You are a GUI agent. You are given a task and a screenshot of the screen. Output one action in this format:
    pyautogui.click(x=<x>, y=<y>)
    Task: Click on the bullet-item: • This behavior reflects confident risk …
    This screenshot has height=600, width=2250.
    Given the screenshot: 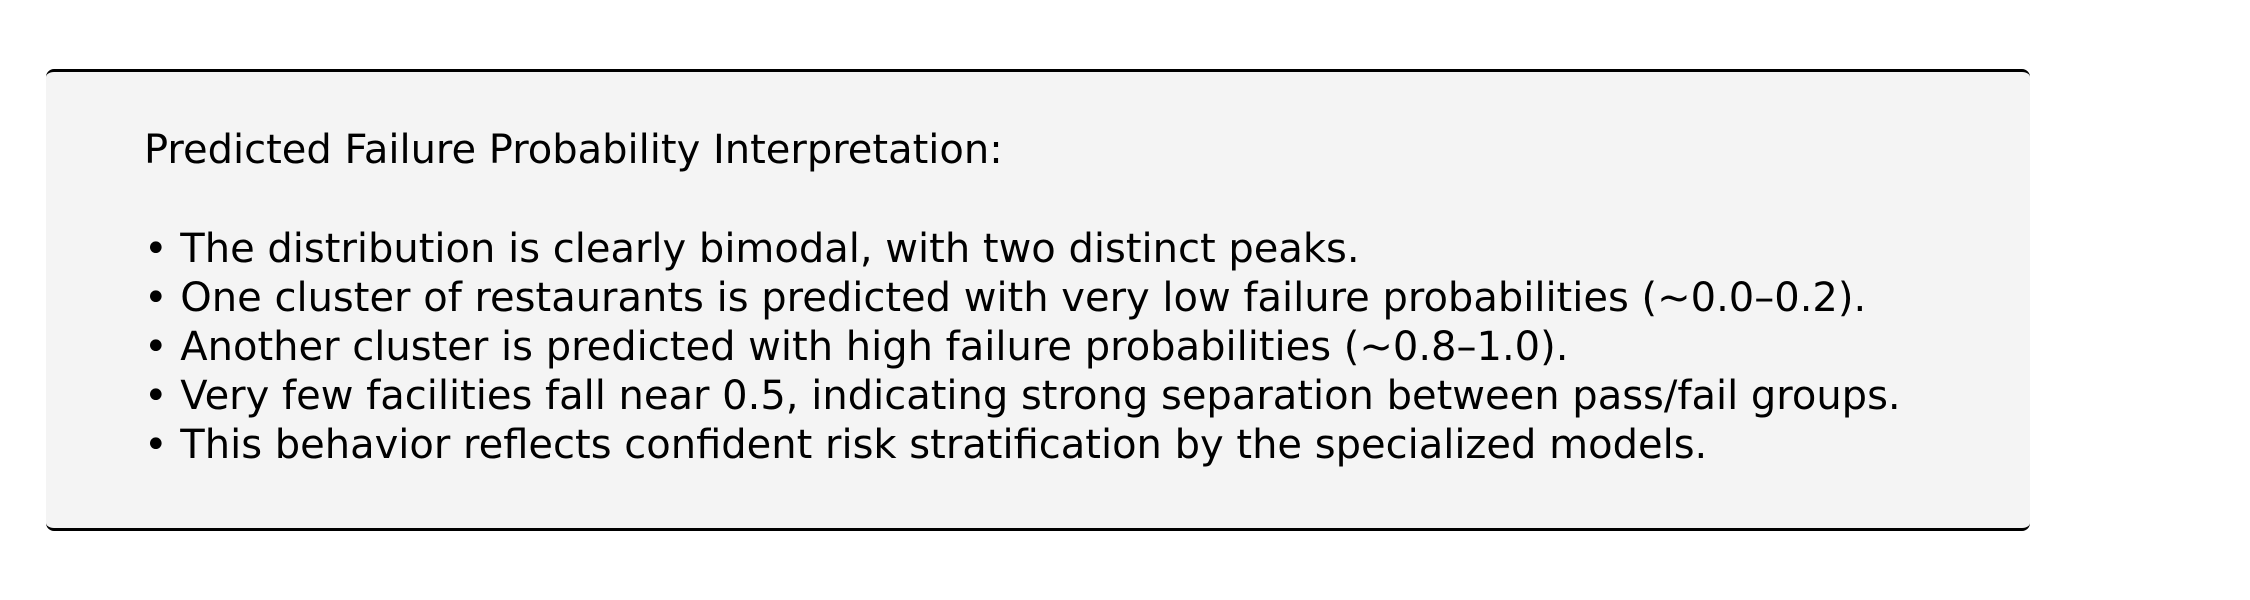 What is the action you would take?
    pyautogui.click(x=926, y=445)
    